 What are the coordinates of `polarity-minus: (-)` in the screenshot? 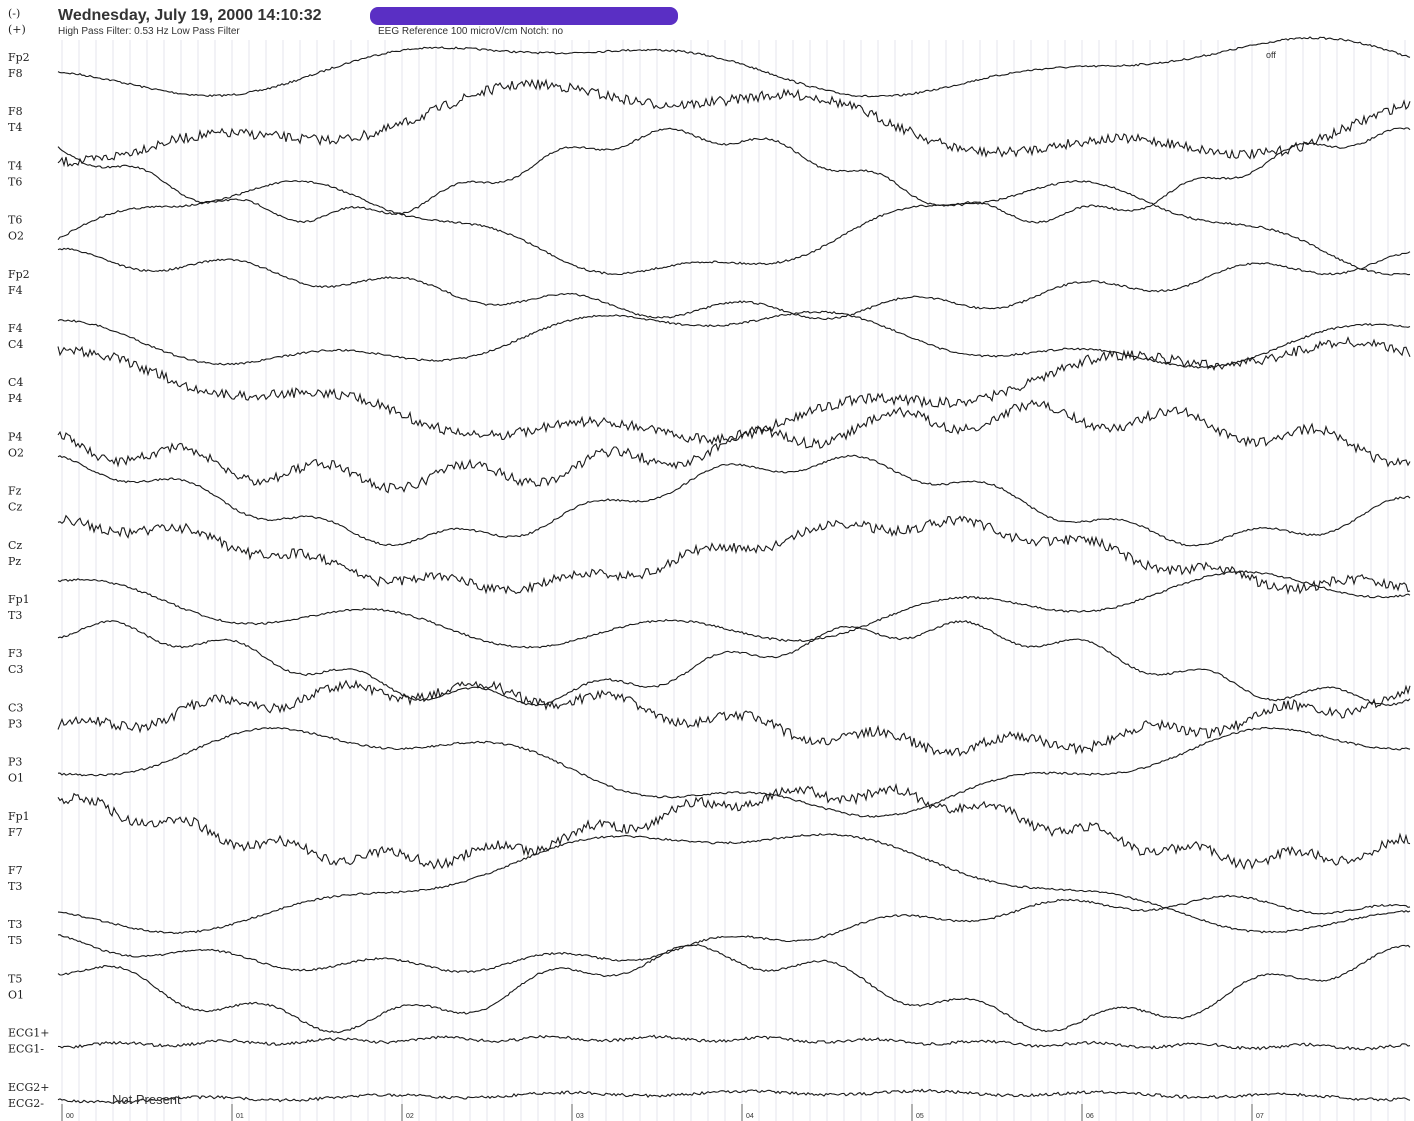 It's located at (14, 13).